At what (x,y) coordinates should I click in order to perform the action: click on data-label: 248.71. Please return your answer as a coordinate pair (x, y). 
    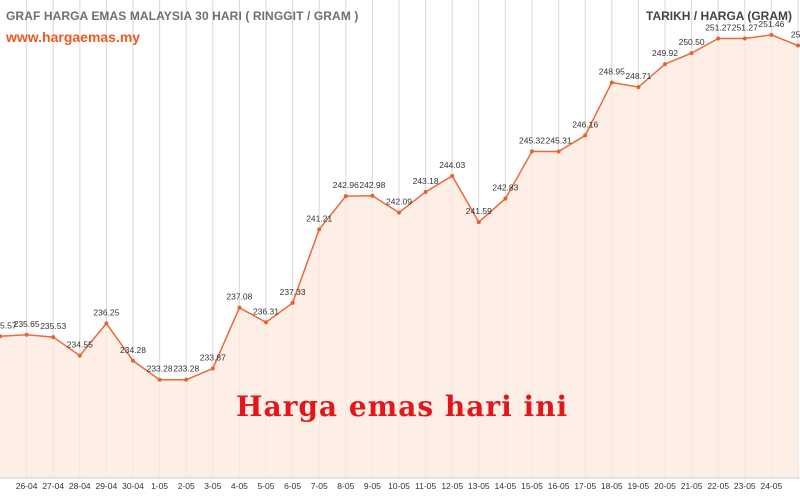
    Looking at the image, I should click on (638, 76).